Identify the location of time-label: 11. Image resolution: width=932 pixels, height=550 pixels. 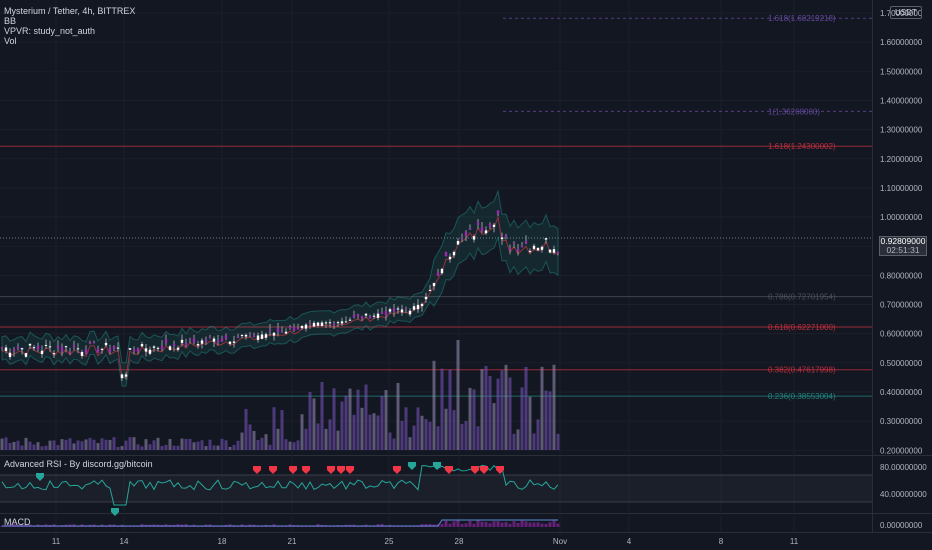
(794, 541).